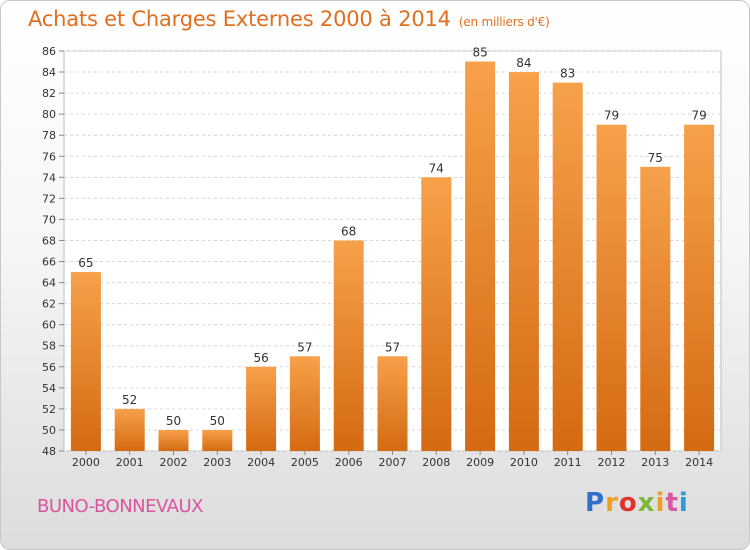 The height and width of the screenshot is (550, 750). I want to click on logo-letter: o, so click(628, 503).